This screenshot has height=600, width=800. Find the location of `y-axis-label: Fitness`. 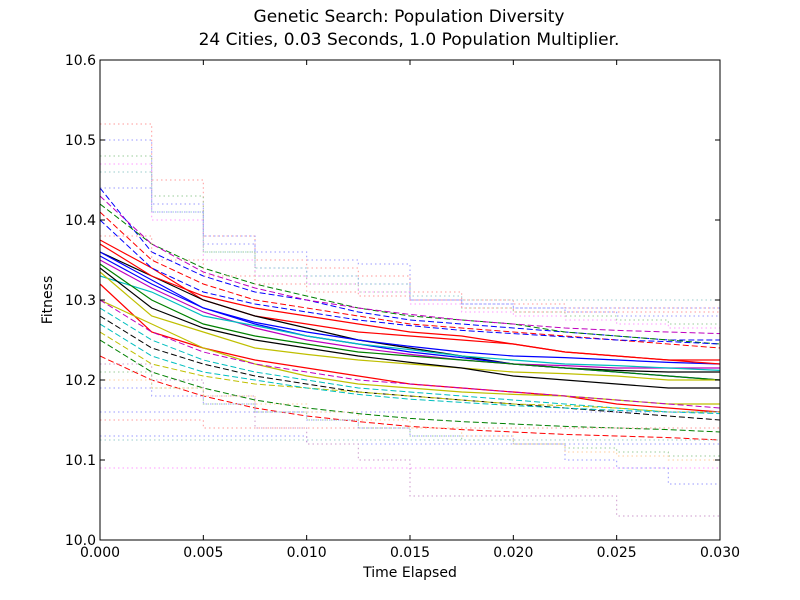

y-axis-label: Fitness is located at coordinates (48, 300).